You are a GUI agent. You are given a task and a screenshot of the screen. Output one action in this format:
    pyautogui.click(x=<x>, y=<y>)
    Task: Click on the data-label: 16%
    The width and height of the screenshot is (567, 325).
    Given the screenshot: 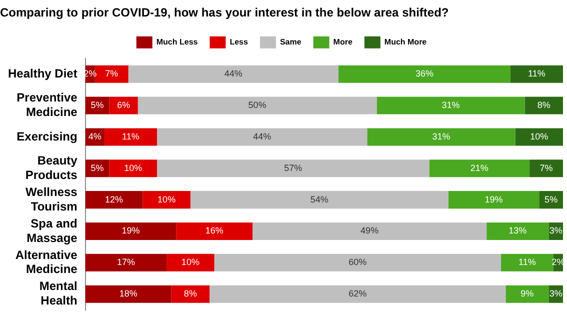 What is the action you would take?
    pyautogui.click(x=214, y=231)
    